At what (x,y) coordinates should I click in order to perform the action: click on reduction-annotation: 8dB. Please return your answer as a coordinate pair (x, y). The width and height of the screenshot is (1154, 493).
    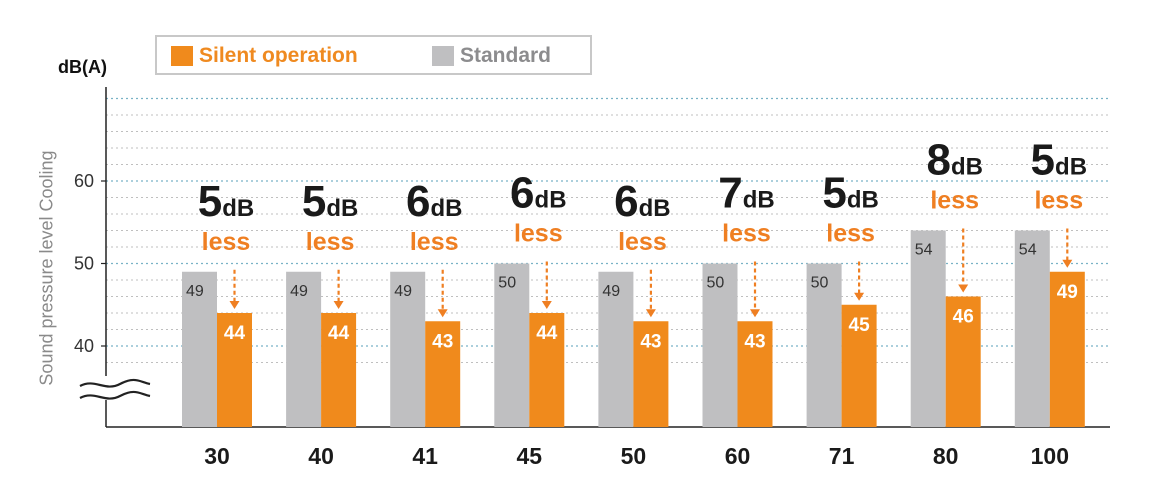
    Looking at the image, I should click on (954, 160).